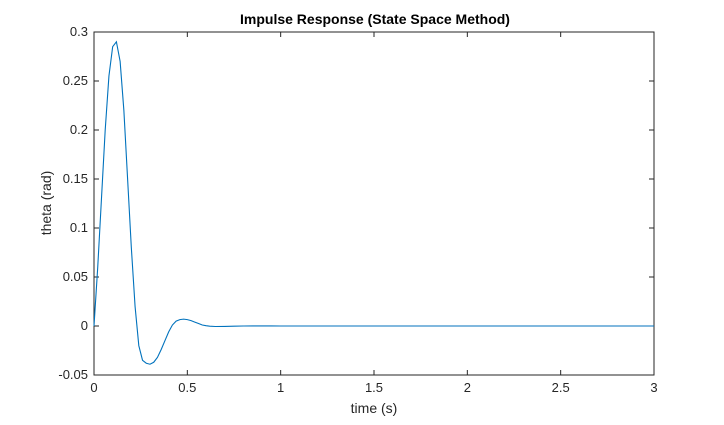  What do you see at coordinates (75, 80) in the screenshot?
I see `y-tick-label: 0.25` at bounding box center [75, 80].